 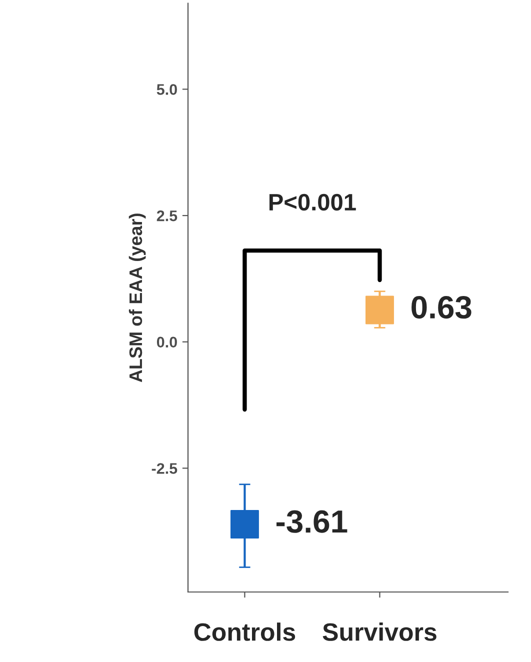 What do you see at coordinates (312, 521) in the screenshot?
I see `data-label: -3.61` at bounding box center [312, 521].